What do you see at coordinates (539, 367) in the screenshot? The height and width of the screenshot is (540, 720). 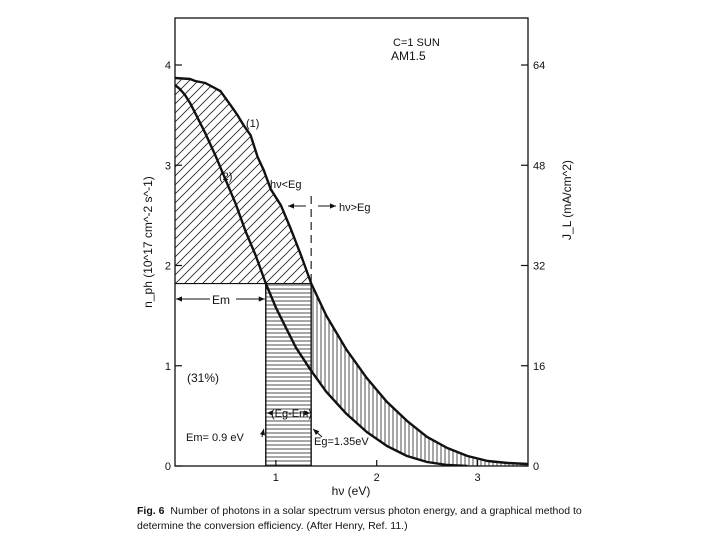 I see `y-tick-label-right: 16` at bounding box center [539, 367].